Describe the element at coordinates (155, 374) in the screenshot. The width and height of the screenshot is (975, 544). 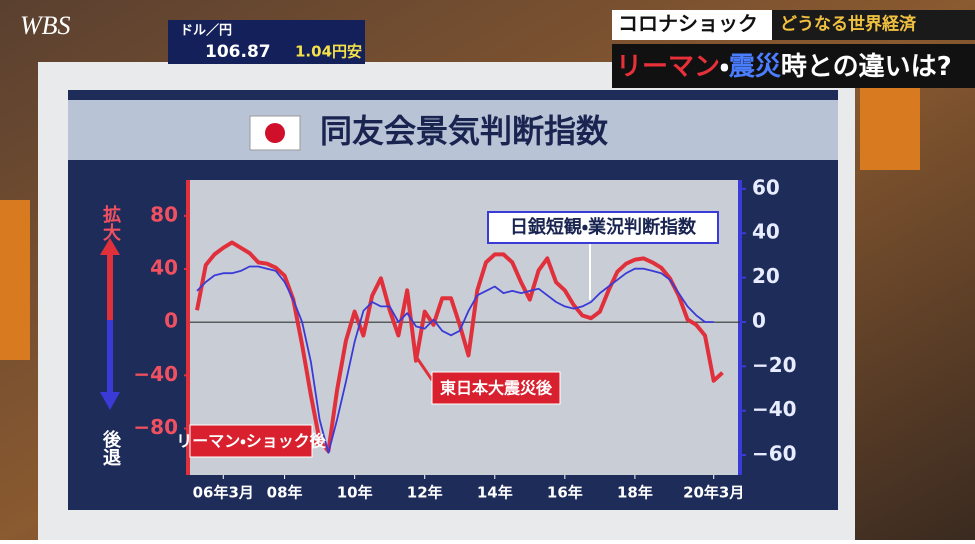
I see `y-tick-label: −40` at that location.